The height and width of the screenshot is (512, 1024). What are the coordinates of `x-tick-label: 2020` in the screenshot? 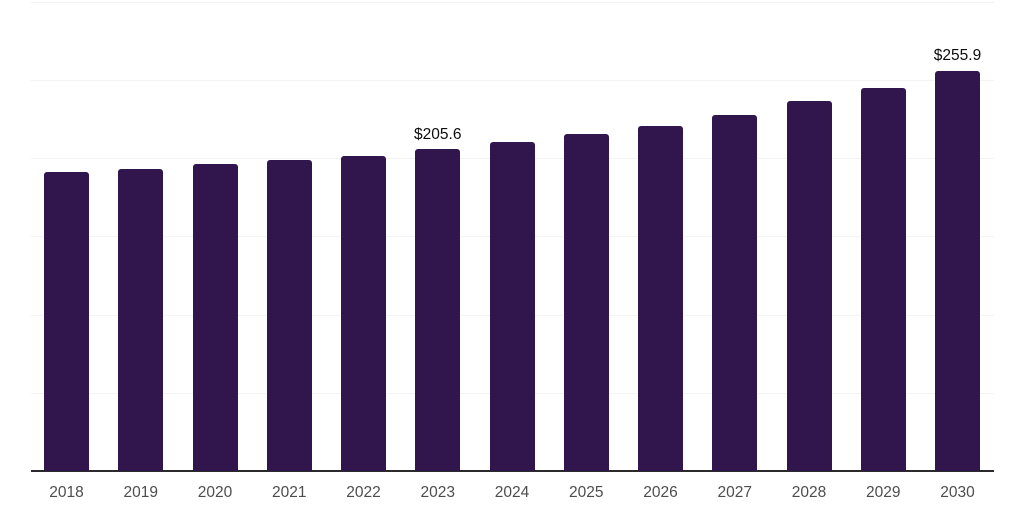 It's located at (215, 492).